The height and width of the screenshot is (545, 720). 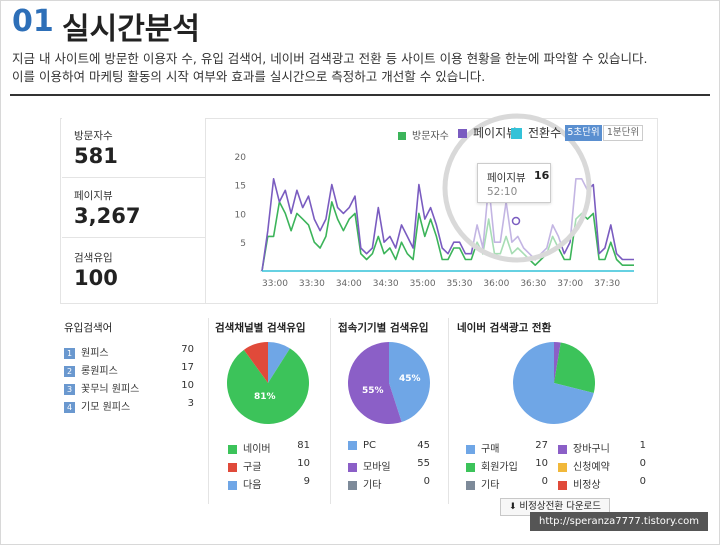 What do you see at coordinates (96, 156) in the screenshot?
I see `stat-visitors-value: 581` at bounding box center [96, 156].